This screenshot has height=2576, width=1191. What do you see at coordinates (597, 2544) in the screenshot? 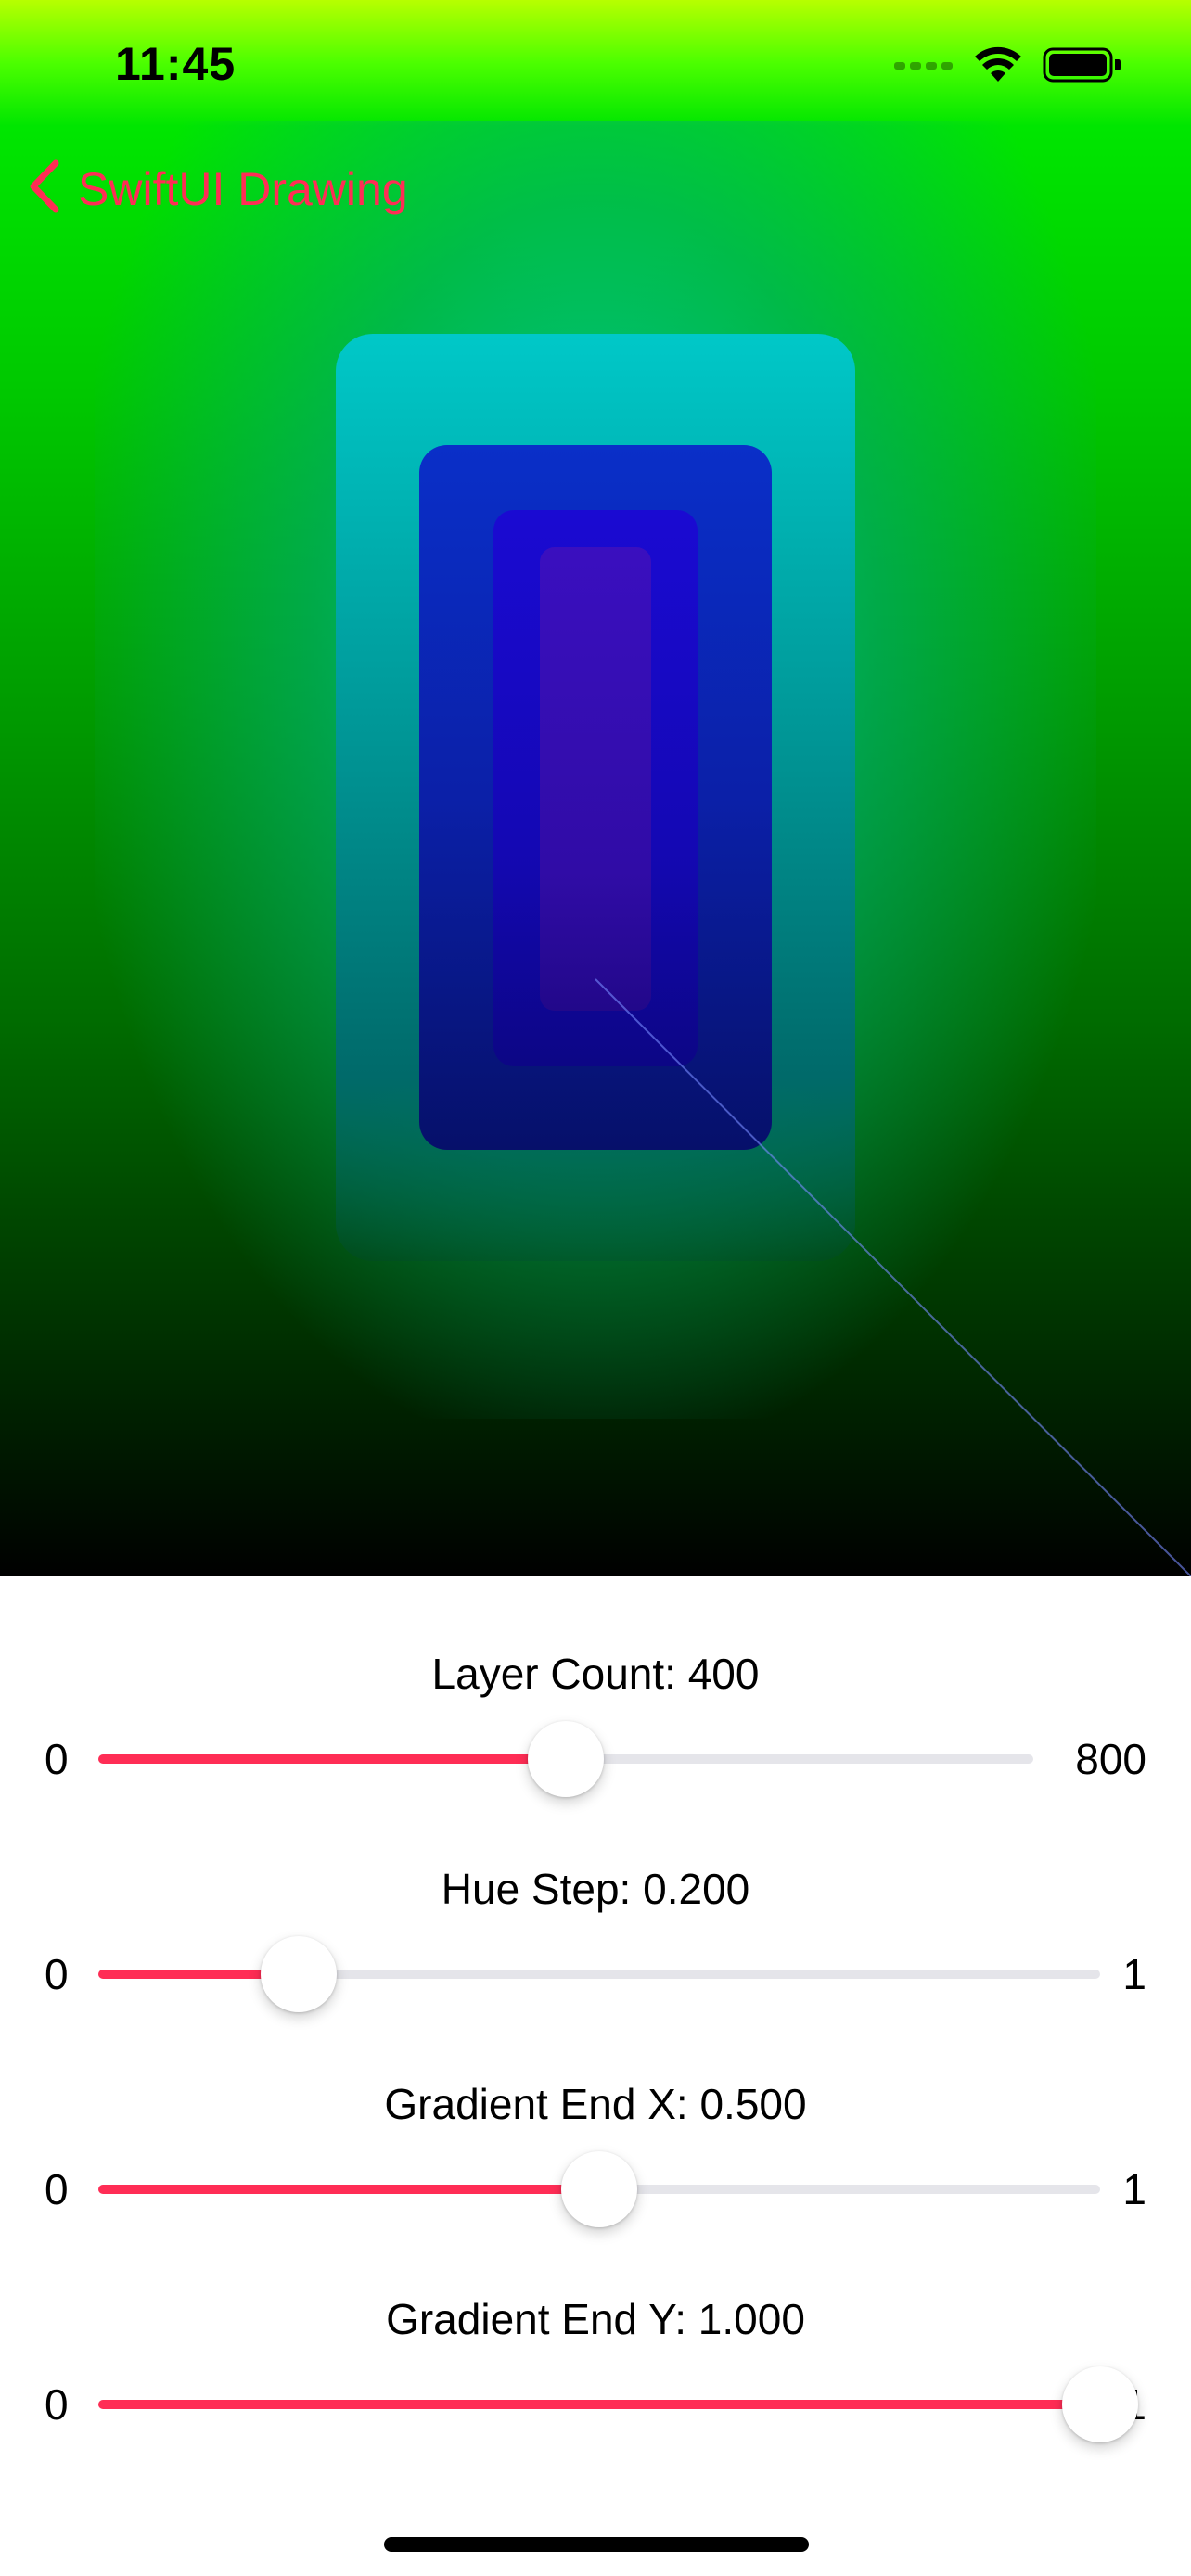
I see `home-indicator` at bounding box center [597, 2544].